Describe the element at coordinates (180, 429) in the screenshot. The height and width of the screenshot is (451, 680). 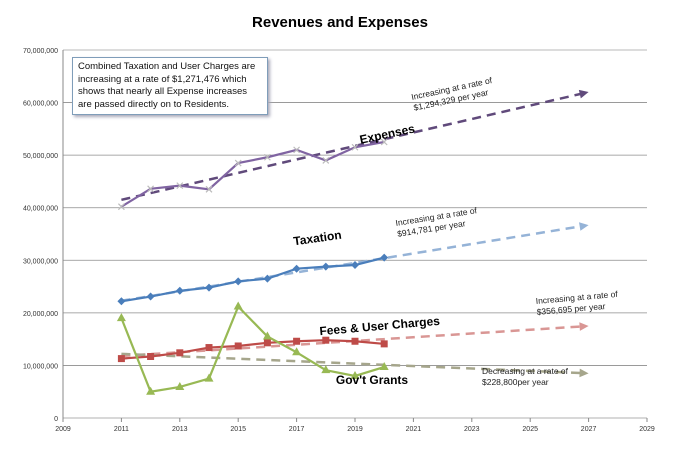
I see `x-tick-label: 2013` at that location.